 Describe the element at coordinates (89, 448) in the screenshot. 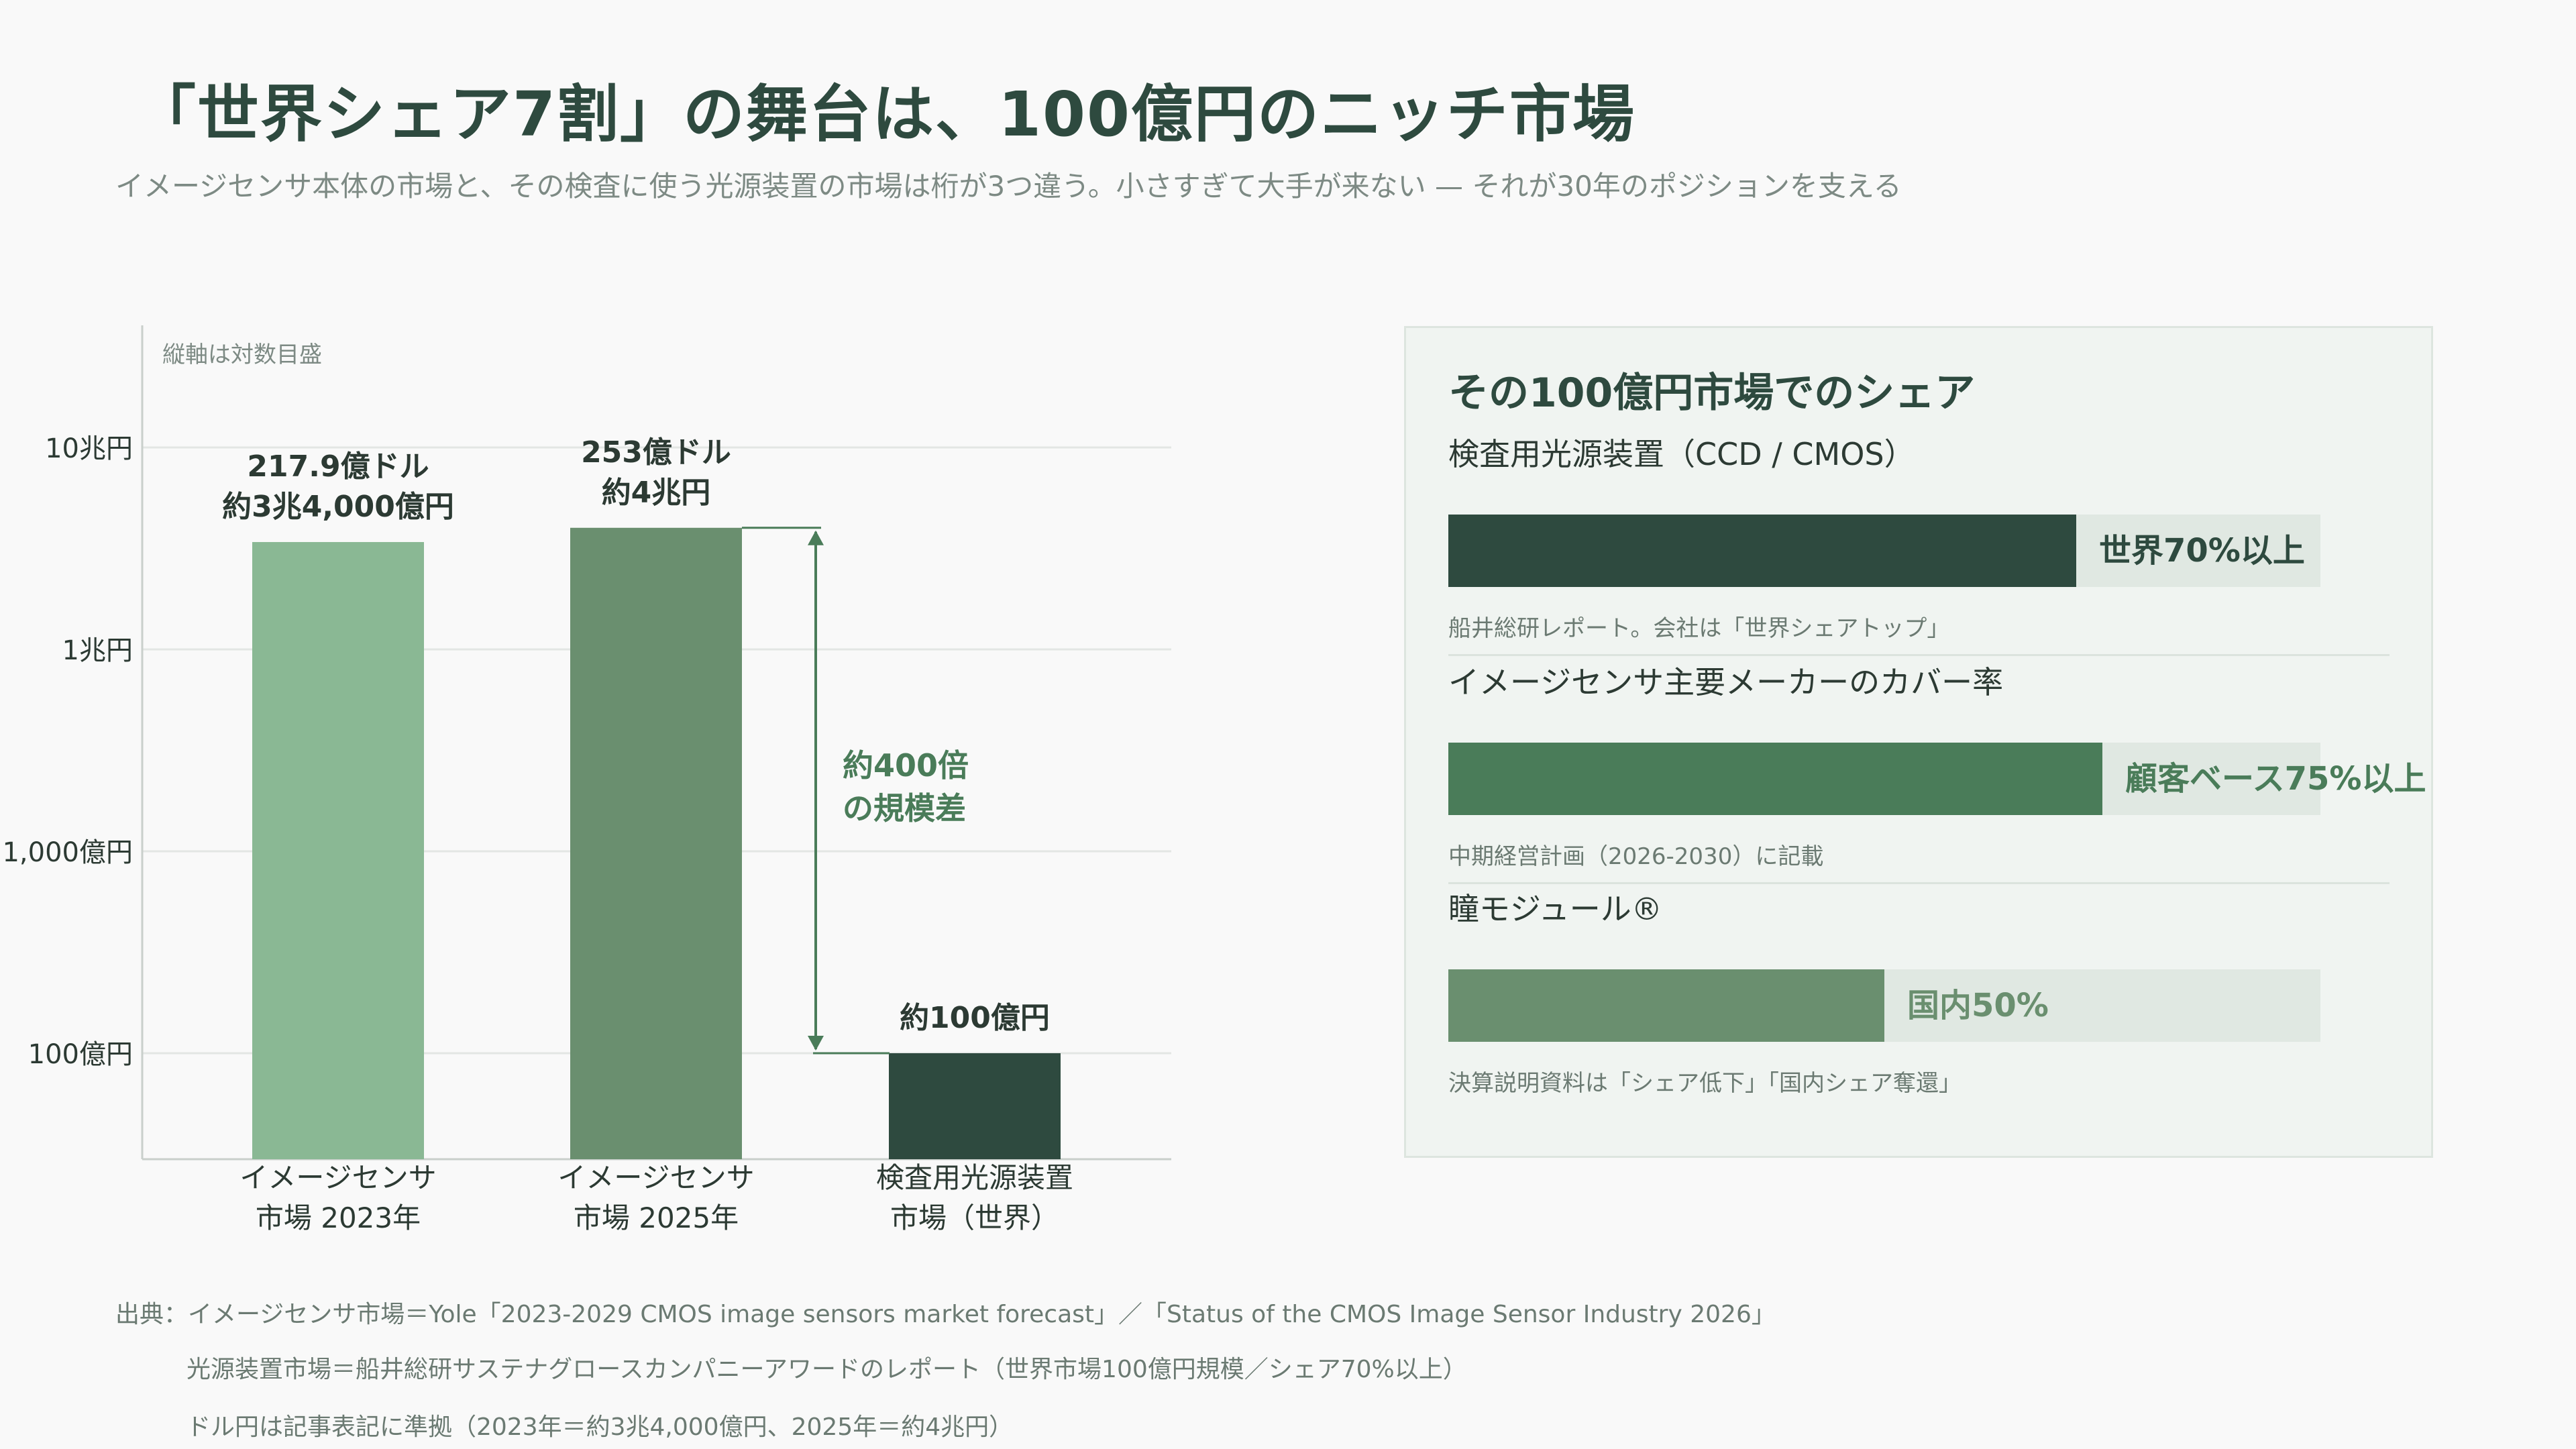

I see `chart-y-tick-label: 10兆円` at that location.